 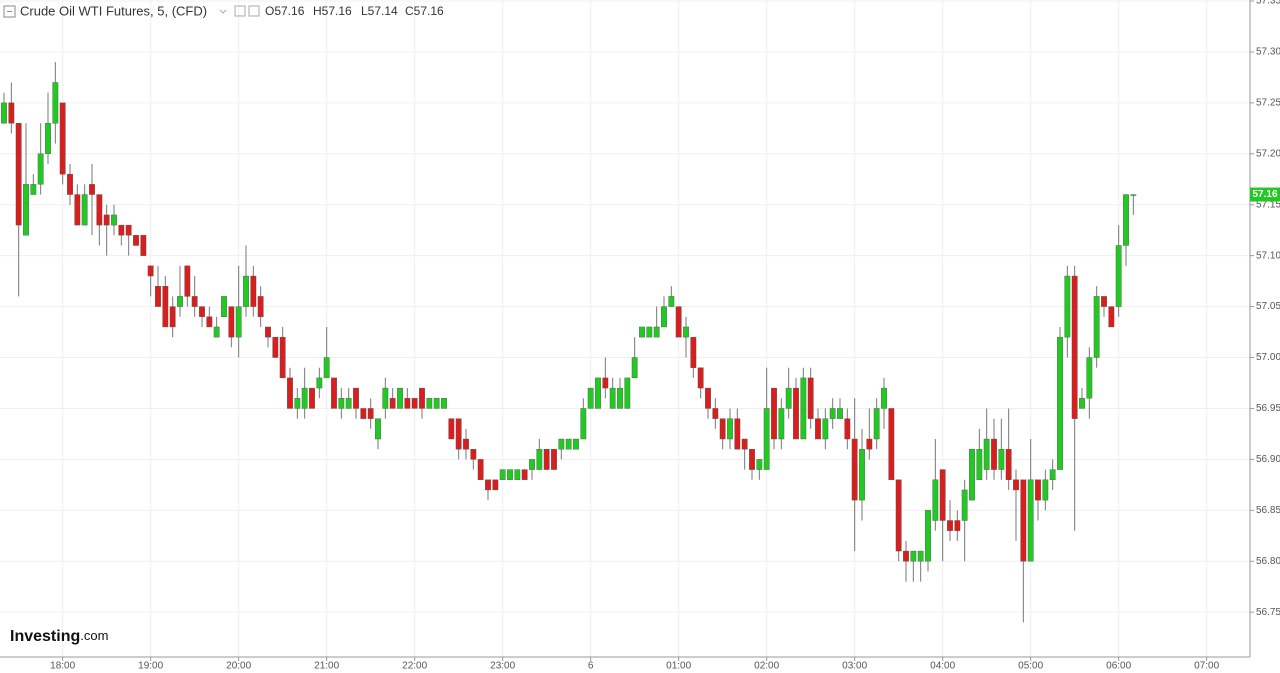 What do you see at coordinates (766, 666) in the screenshot?
I see `x-tick-label: 02:00` at bounding box center [766, 666].